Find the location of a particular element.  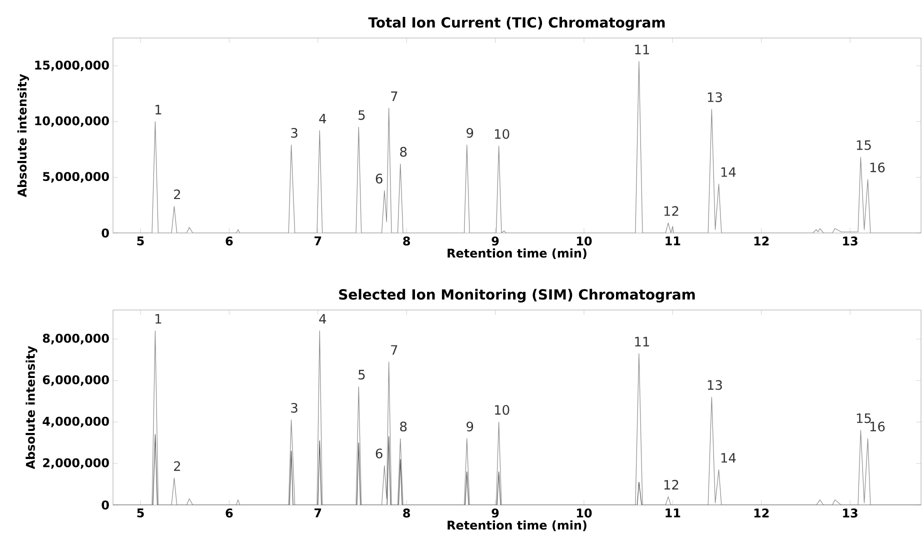

y-tick-label: 2,000,000 is located at coordinates (76, 463).